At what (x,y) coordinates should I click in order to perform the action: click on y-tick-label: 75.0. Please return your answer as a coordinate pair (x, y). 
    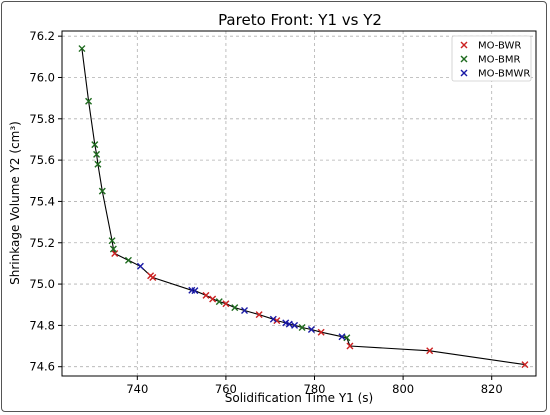
    Looking at the image, I should click on (42, 284).